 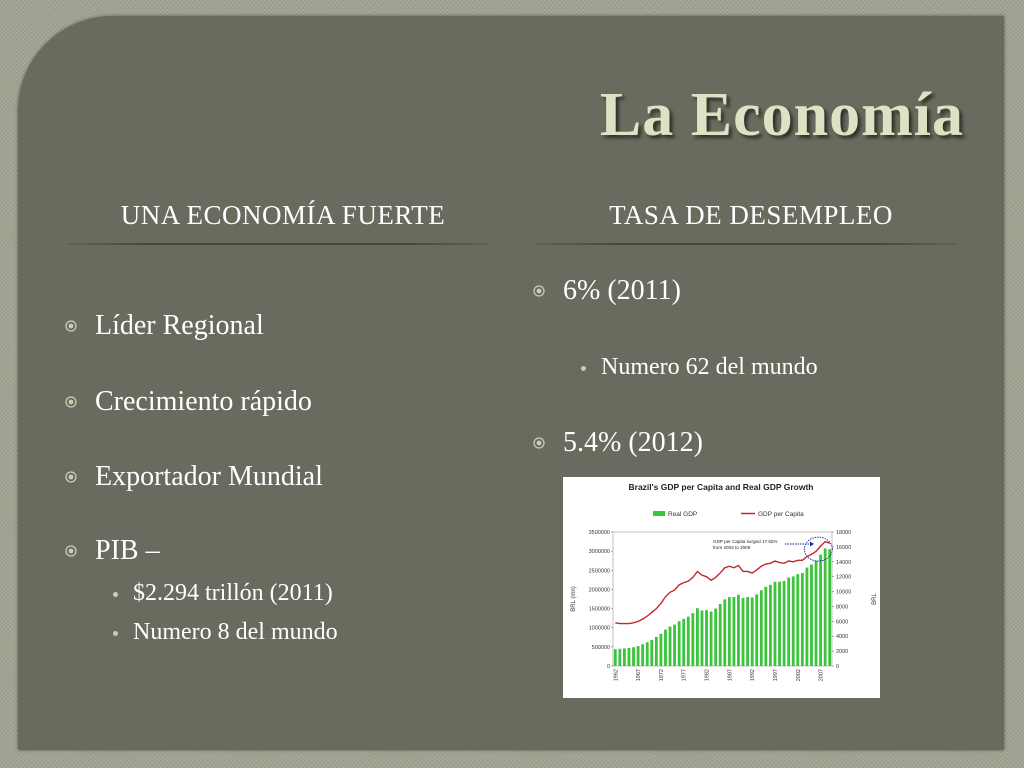 I want to click on left-bullet-item: Líder Regional, so click(x=164, y=326).